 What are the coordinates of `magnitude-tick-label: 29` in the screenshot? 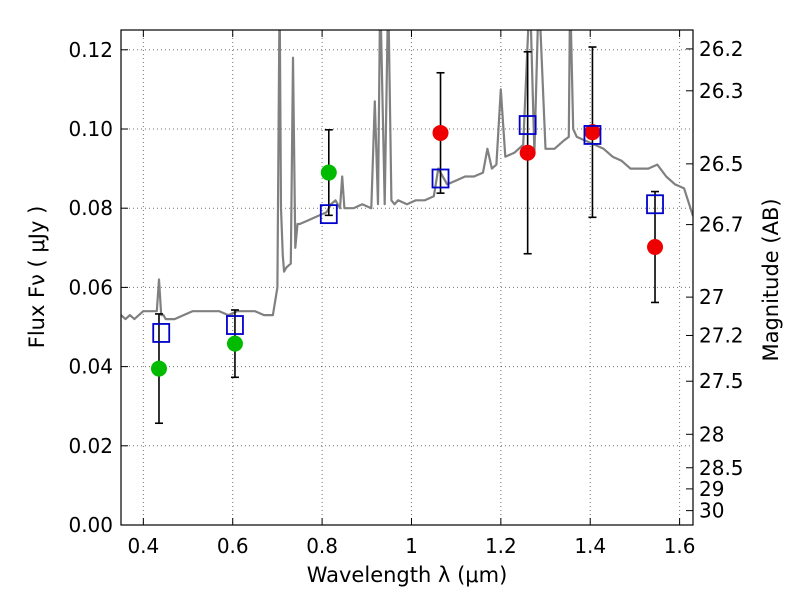 It's located at (711, 489).